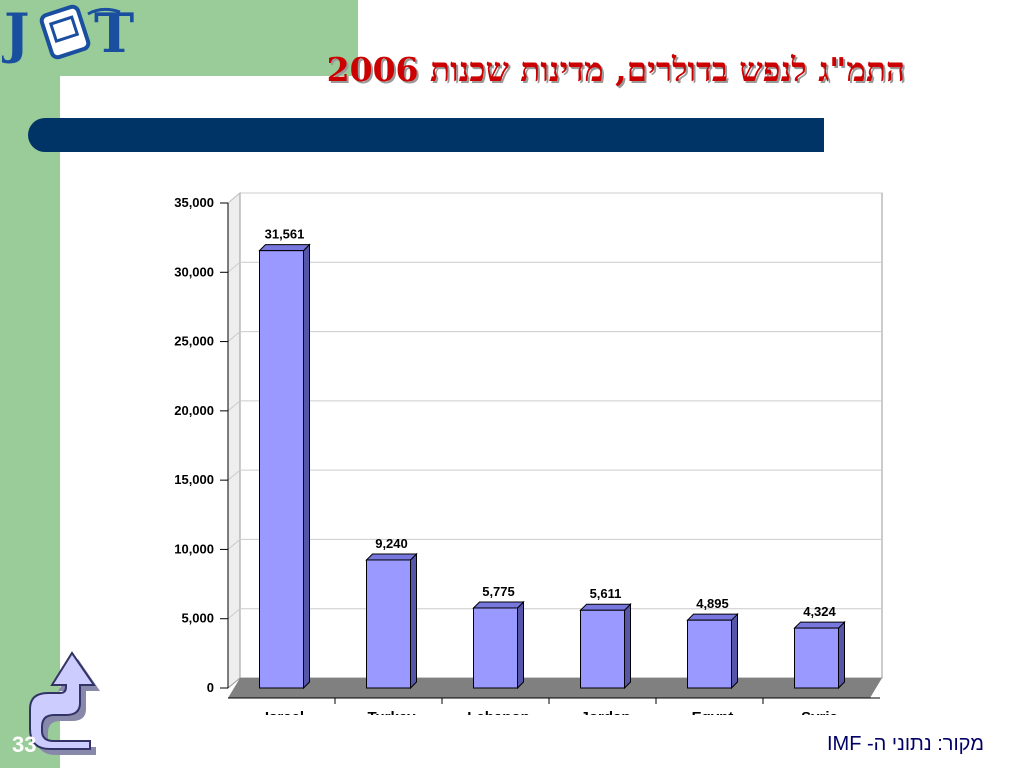  I want to click on plot-floor, so click(555, 688).